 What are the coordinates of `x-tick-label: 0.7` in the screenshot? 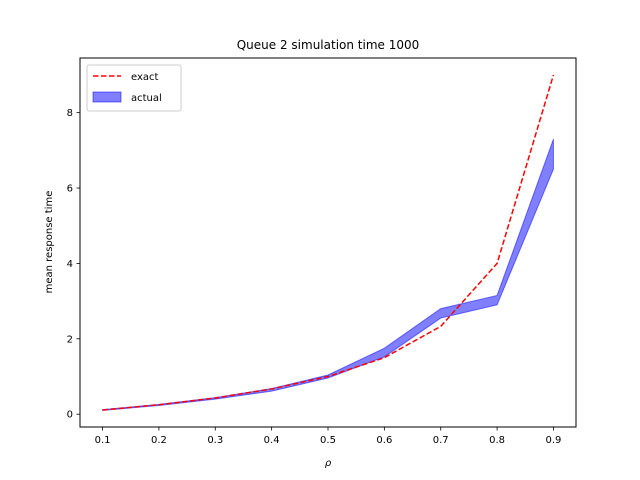 It's located at (441, 440).